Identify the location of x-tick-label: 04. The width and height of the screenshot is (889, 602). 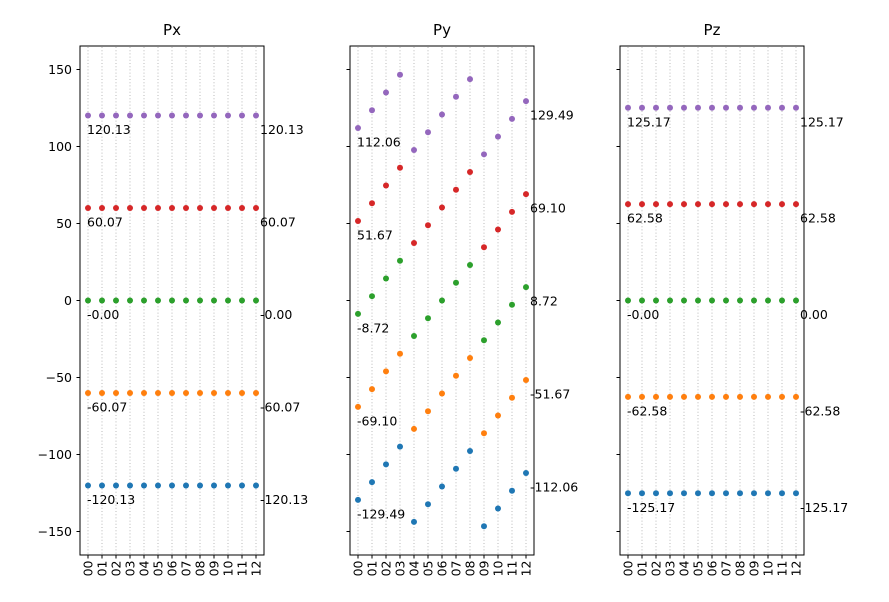
(684, 568).